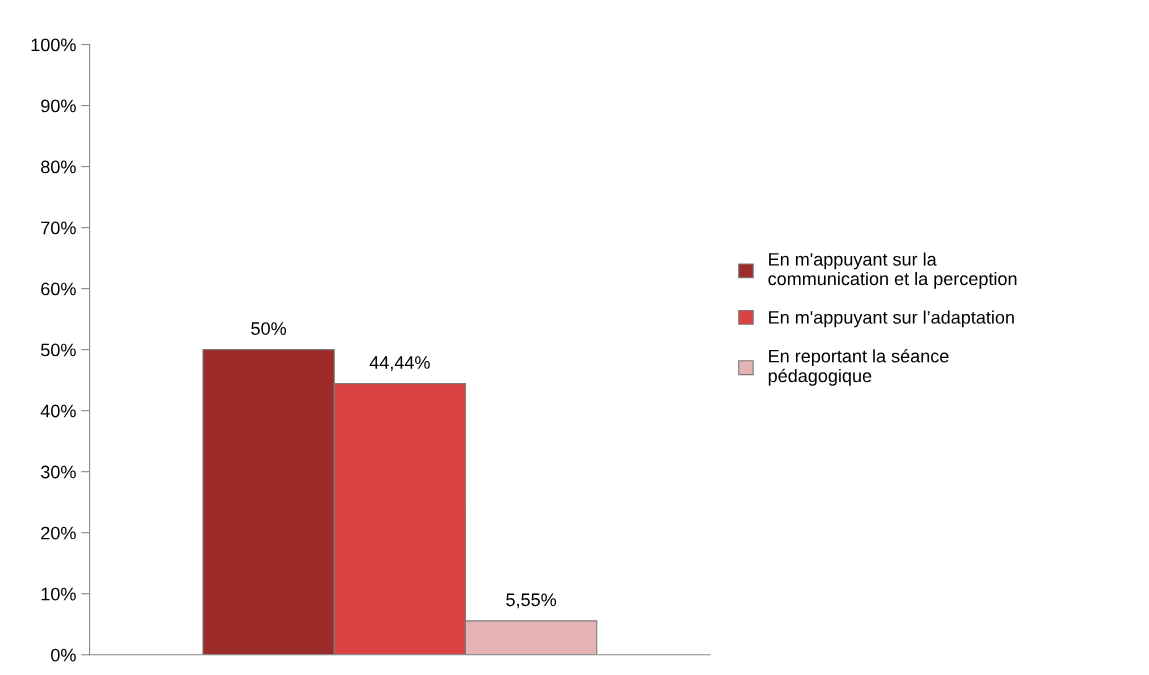 This screenshot has width=1149, height=675. What do you see at coordinates (63, 655) in the screenshot?
I see `y-tick-label: 0%` at bounding box center [63, 655].